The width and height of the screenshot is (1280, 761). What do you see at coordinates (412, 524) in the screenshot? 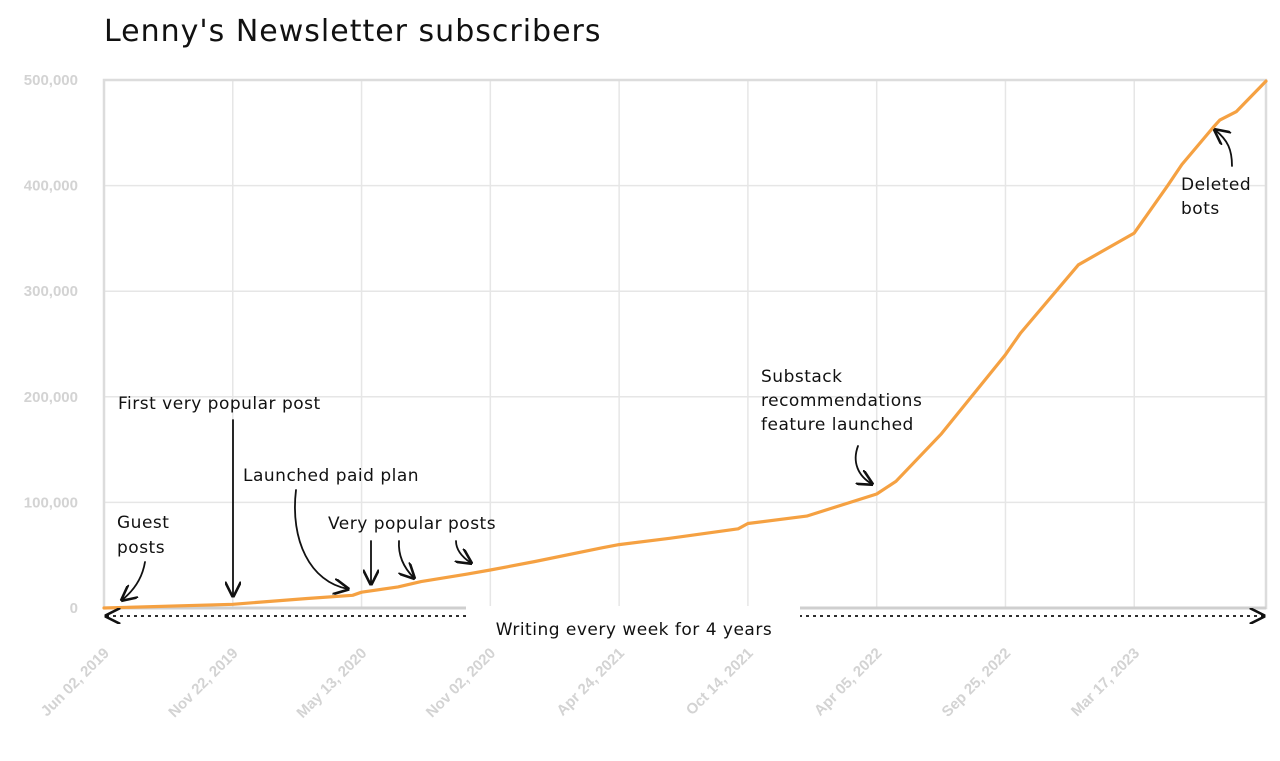
I see `annotation-label: Very popular posts` at bounding box center [412, 524].